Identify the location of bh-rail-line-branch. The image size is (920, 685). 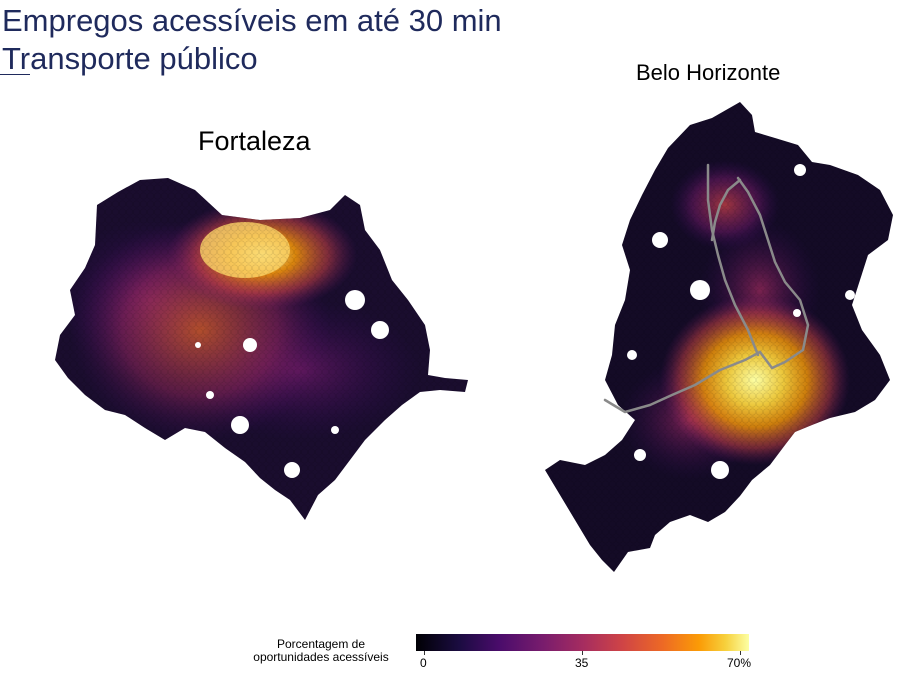
(726, 210).